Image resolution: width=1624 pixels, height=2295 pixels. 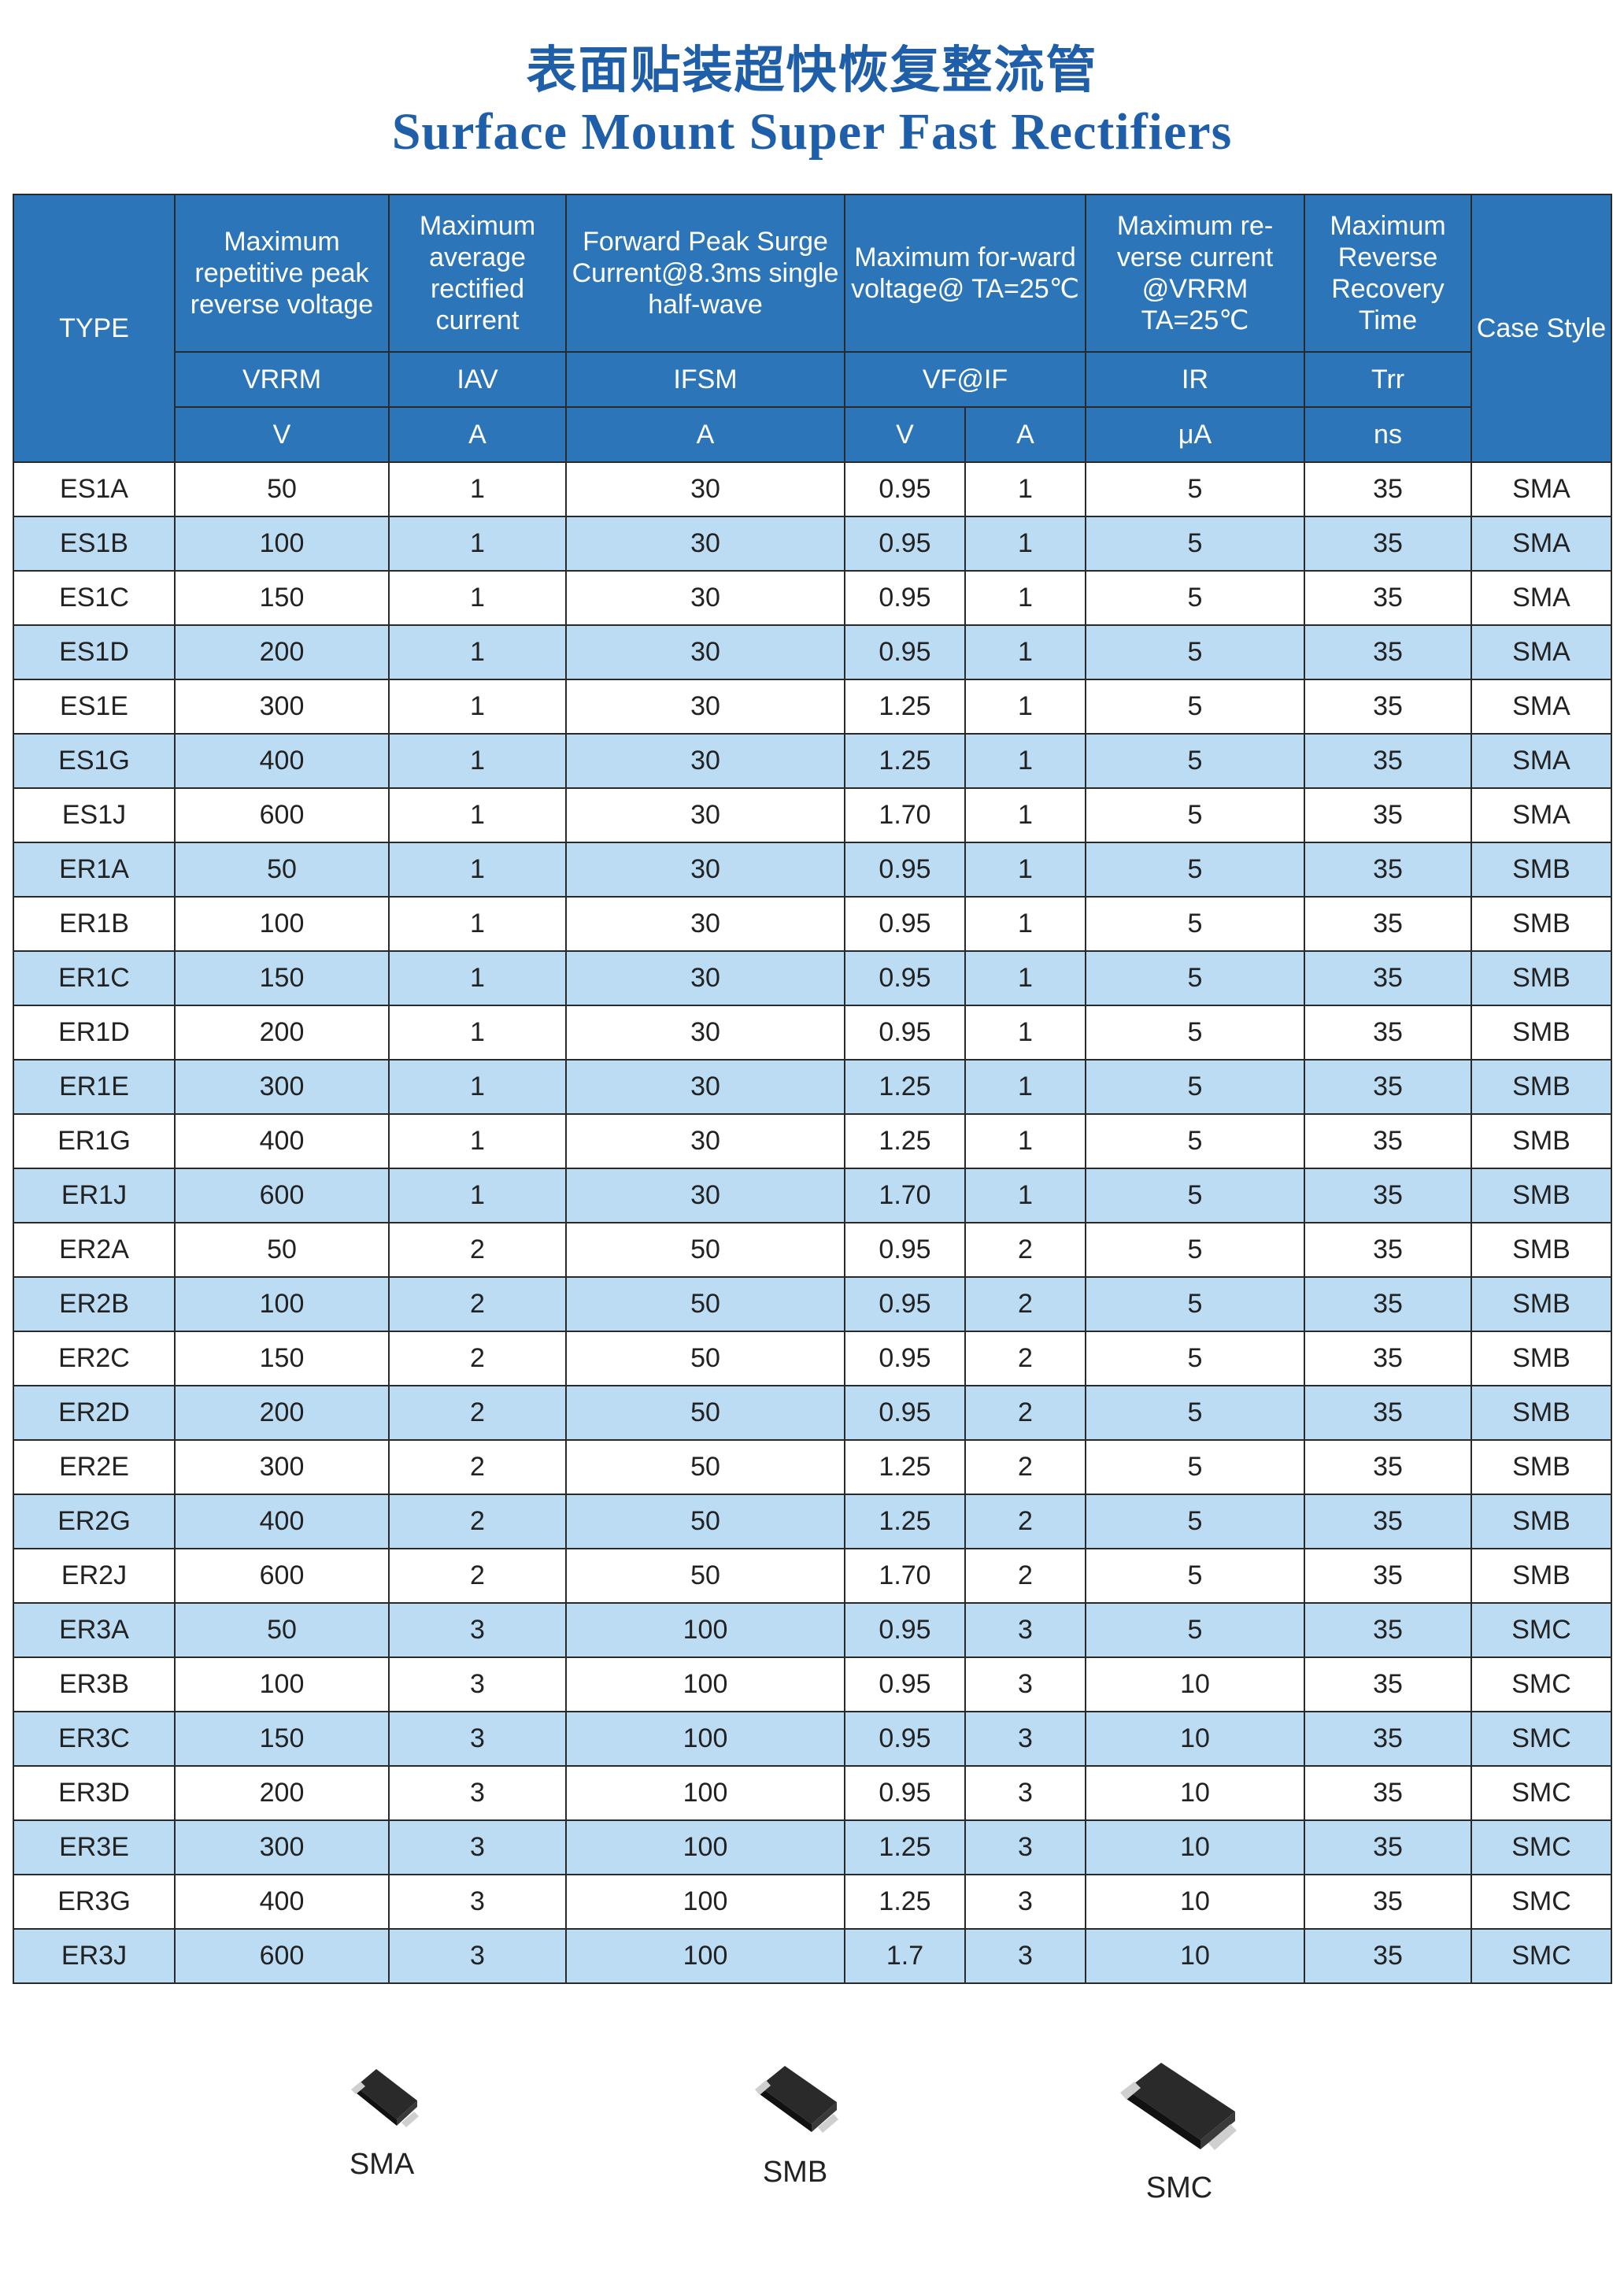 What do you see at coordinates (477, 273) in the screenshot?
I see `header-iav-desc: Maximum average rectified current` at bounding box center [477, 273].